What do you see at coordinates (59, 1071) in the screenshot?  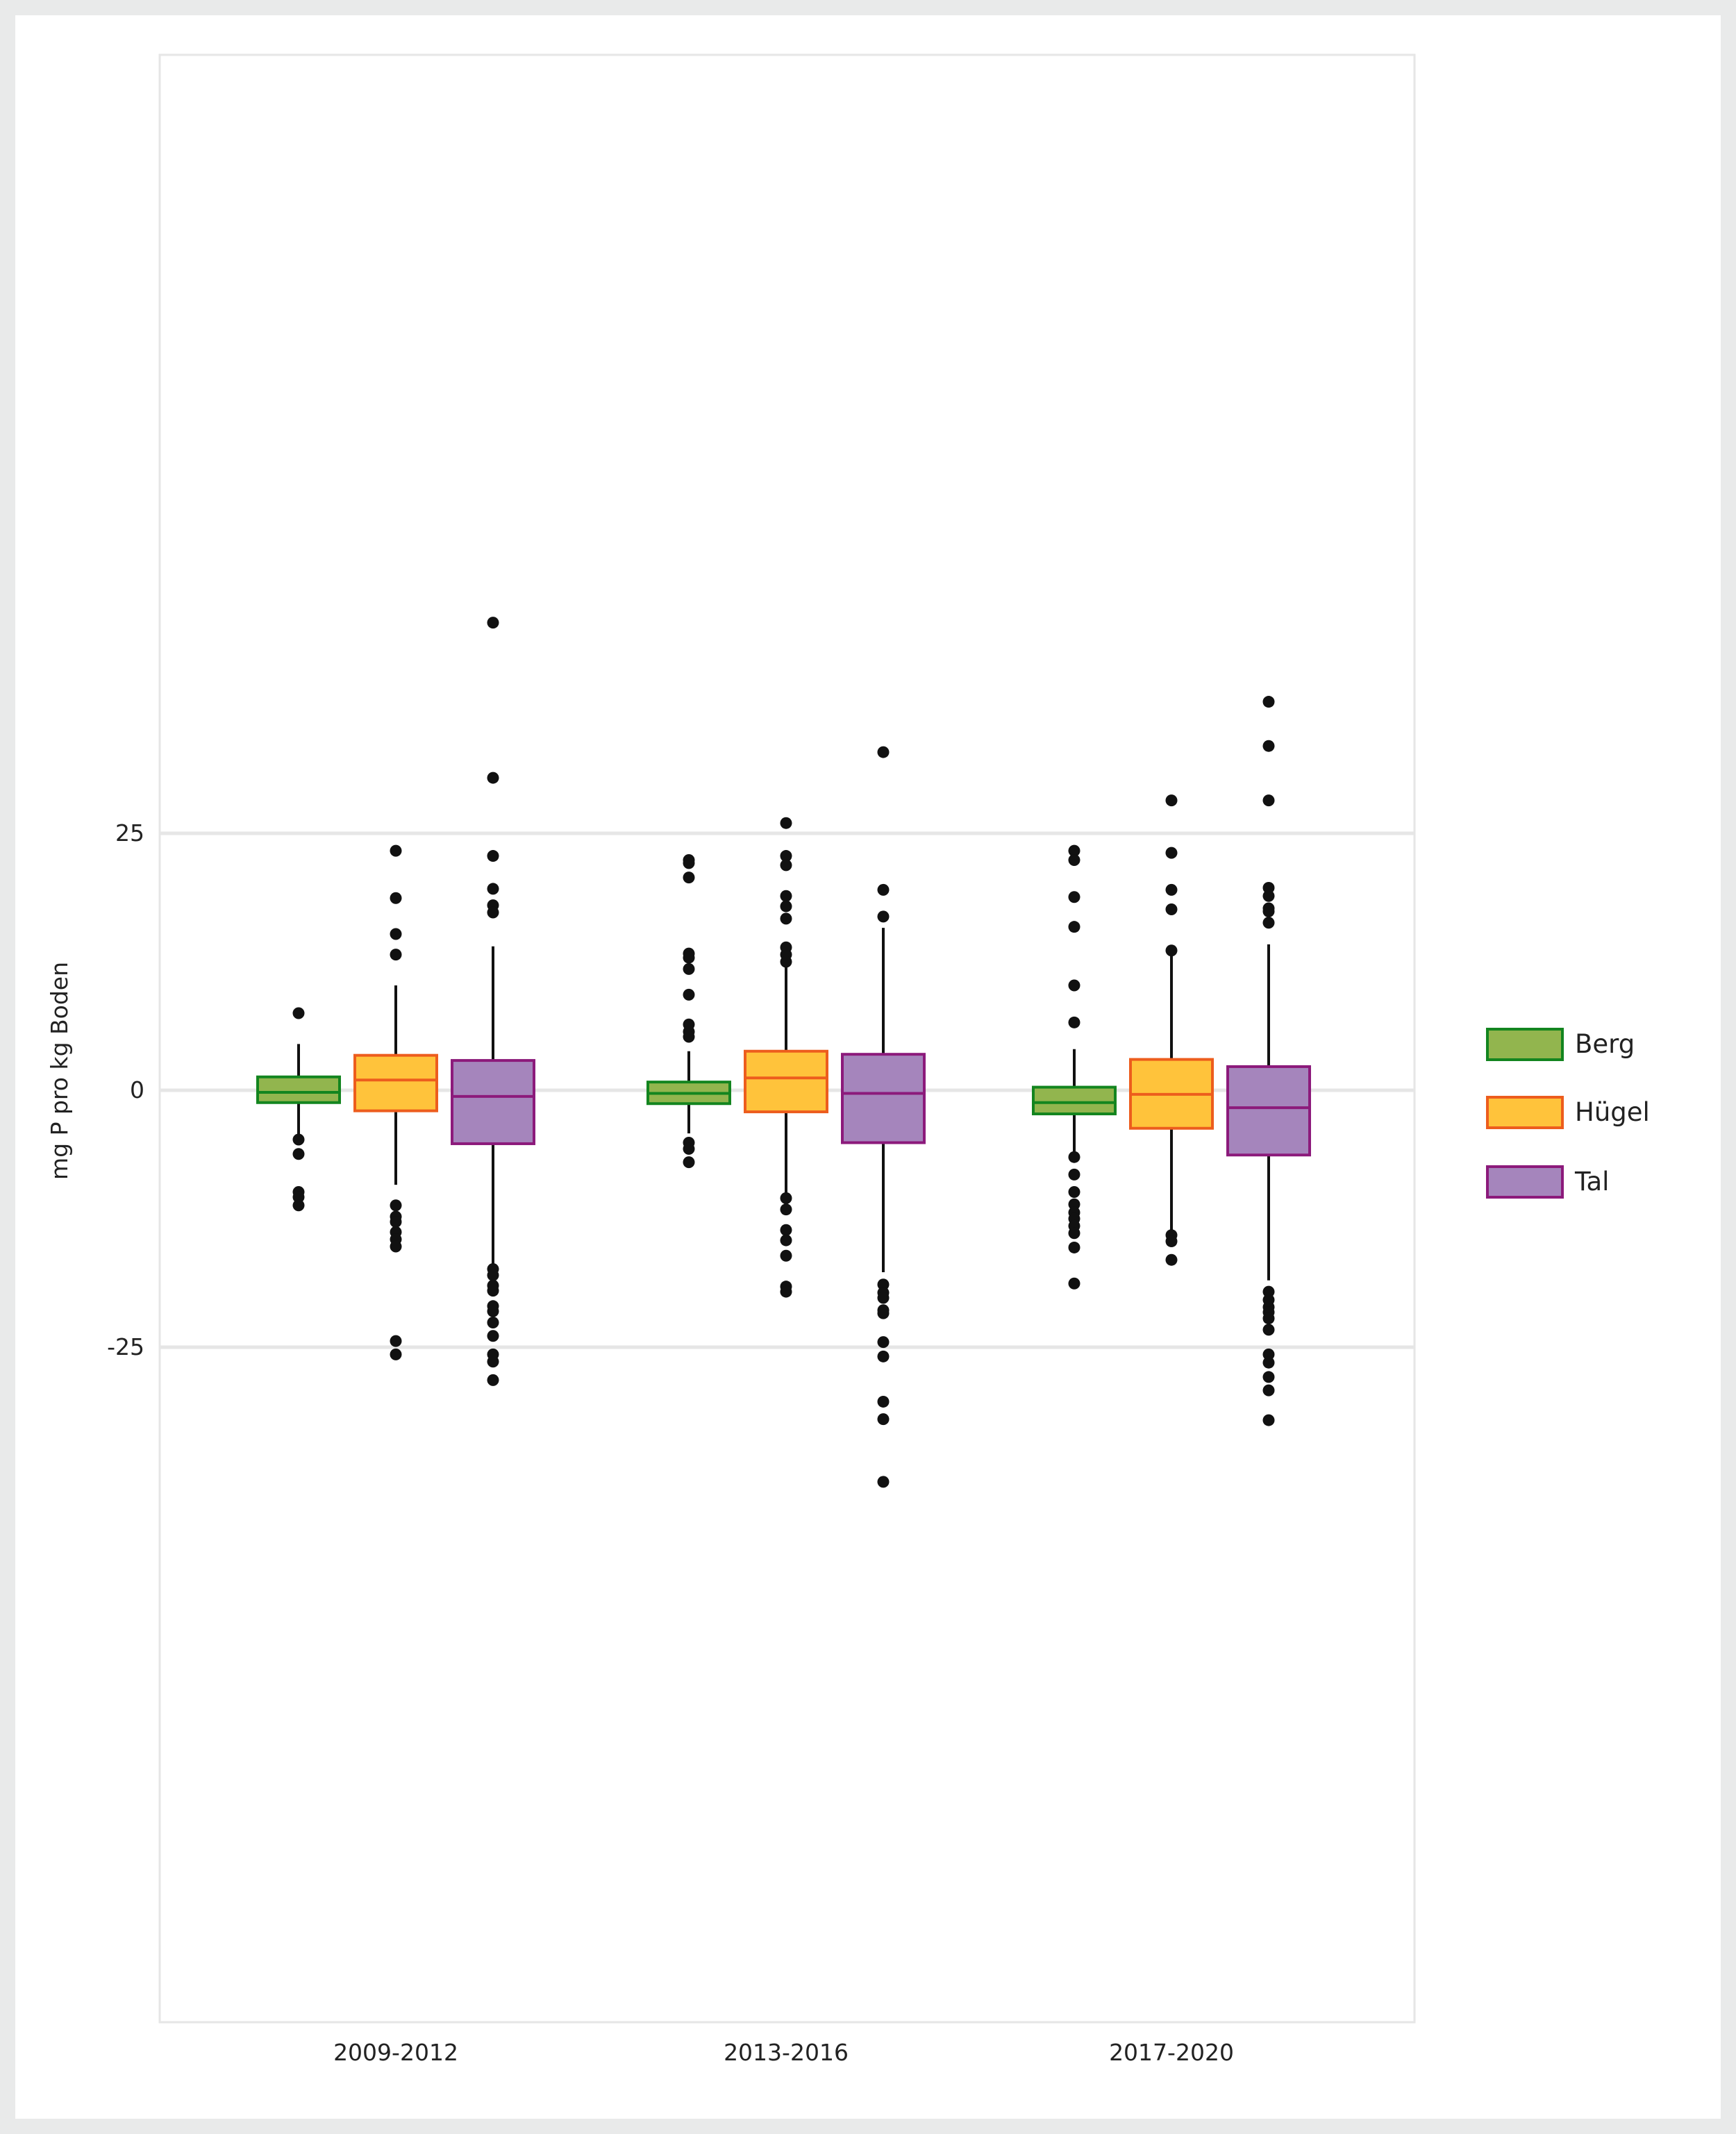 I see `y-axis-title: mg P pro kg Boden` at bounding box center [59, 1071].